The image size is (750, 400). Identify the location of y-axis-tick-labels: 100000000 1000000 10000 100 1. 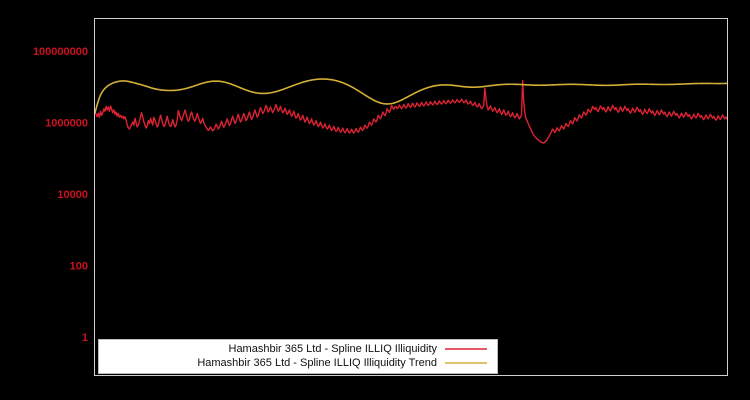
(60, 195).